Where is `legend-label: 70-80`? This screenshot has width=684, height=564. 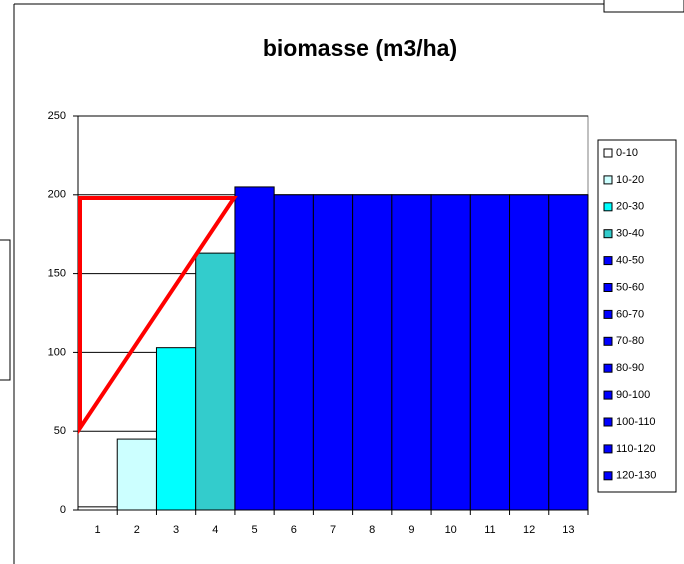
legend-label: 70-80 is located at coordinates (630, 341).